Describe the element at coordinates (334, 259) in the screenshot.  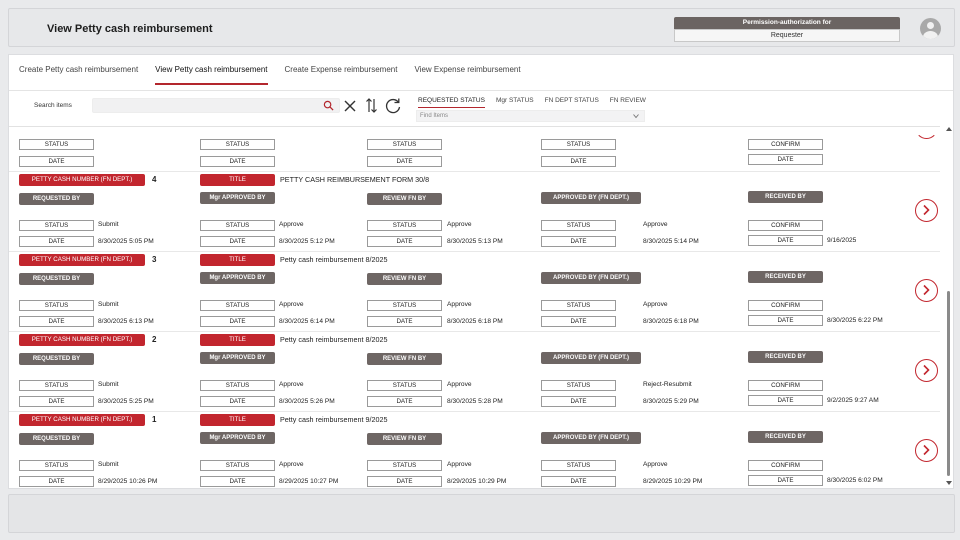
I see `record-title: Petty cash reimbursement 8/2025` at that location.